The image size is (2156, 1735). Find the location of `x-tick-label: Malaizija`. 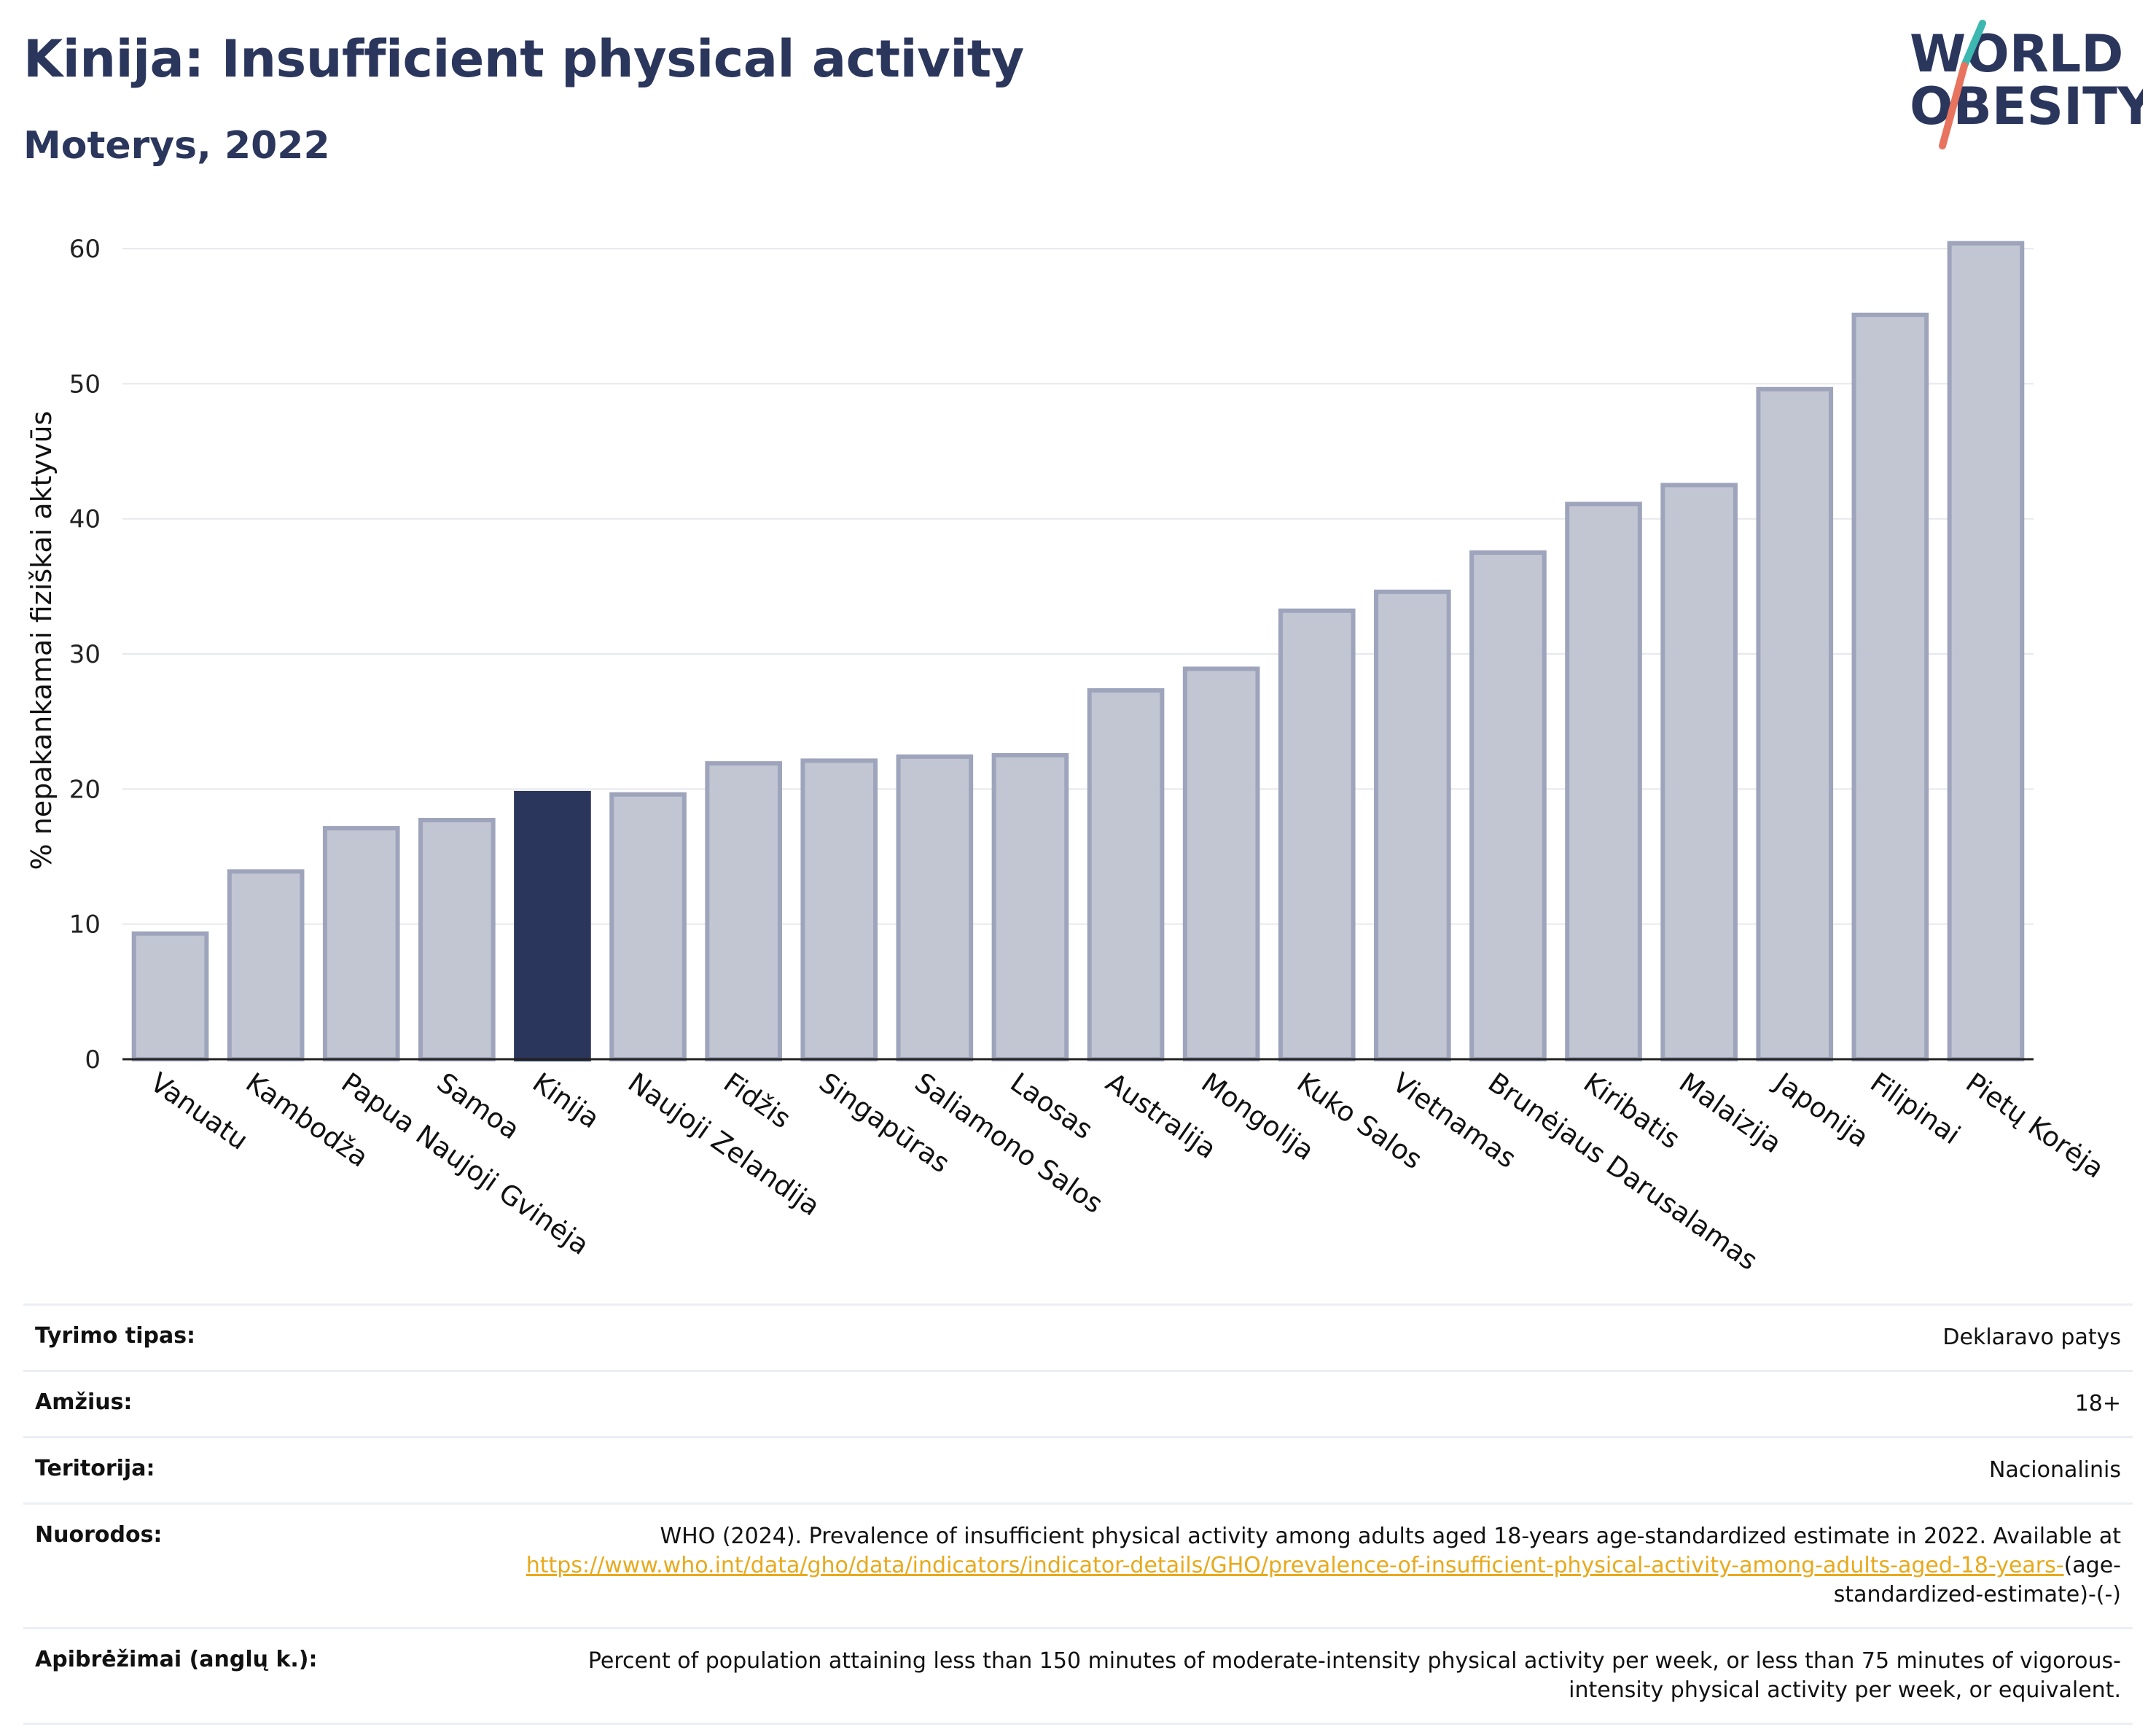

x-tick-label: Malaizija is located at coordinates (1730, 1113).